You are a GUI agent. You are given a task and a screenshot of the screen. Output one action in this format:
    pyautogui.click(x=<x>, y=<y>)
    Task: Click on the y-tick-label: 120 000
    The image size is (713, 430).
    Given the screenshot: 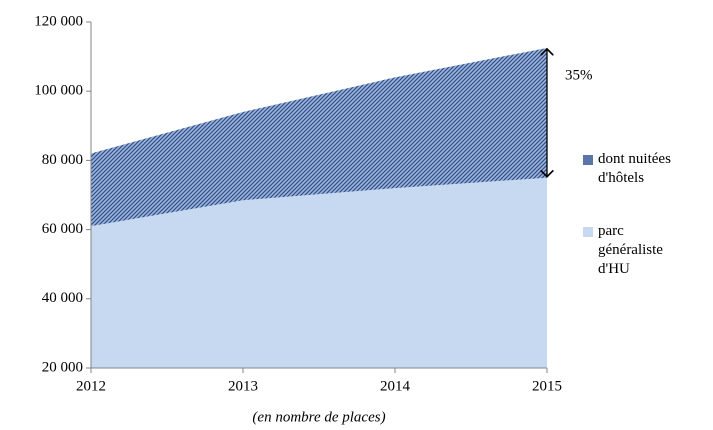 What is the action you would take?
    pyautogui.click(x=58, y=21)
    